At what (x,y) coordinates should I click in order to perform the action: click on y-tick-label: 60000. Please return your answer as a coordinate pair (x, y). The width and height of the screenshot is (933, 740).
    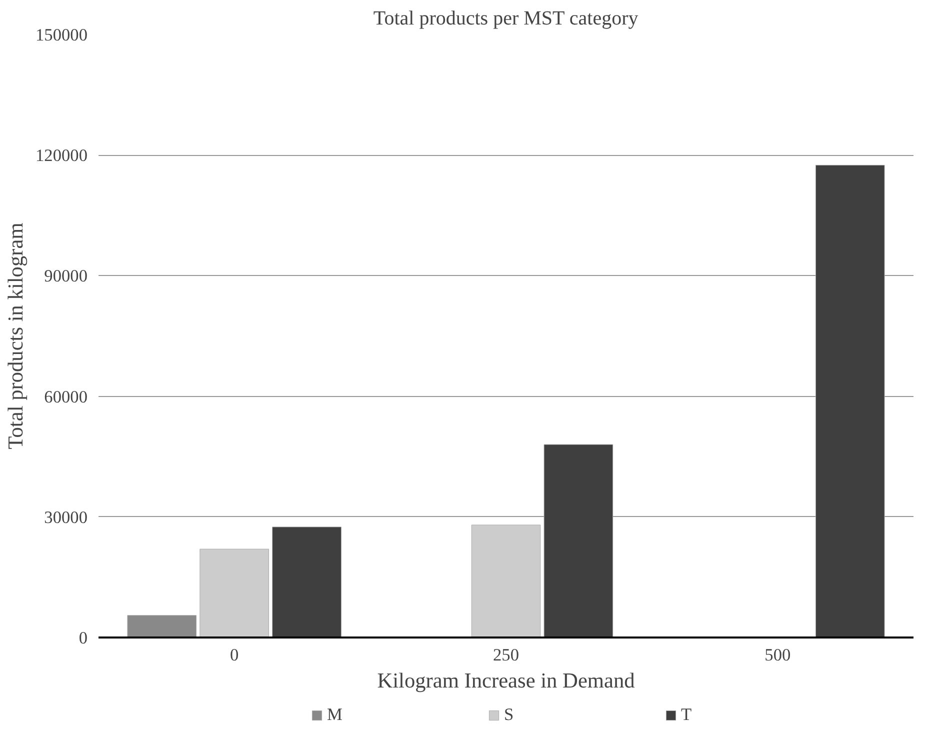
    Looking at the image, I should click on (66, 396).